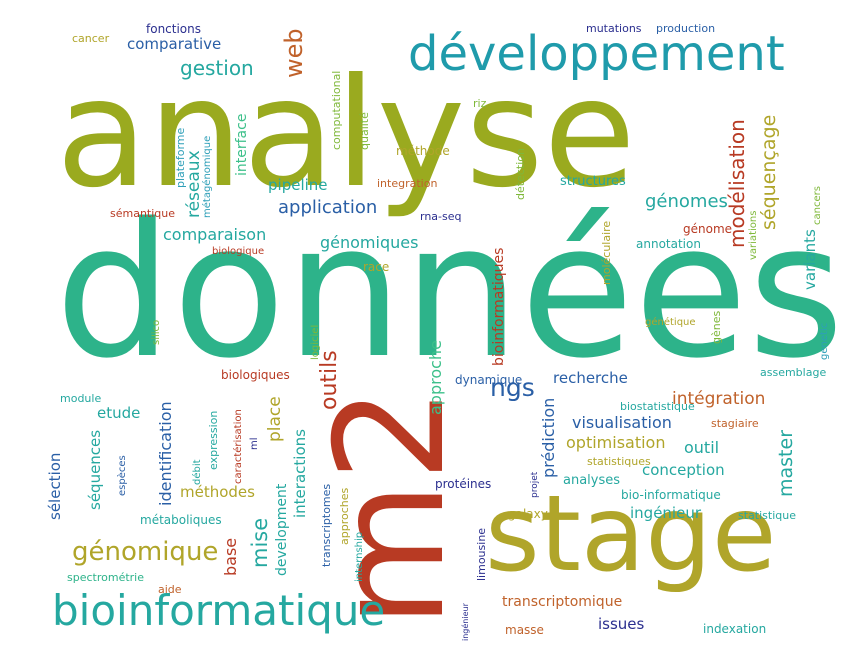  Describe the element at coordinates (701, 447) in the screenshot. I see `word-outil: outil` at that location.